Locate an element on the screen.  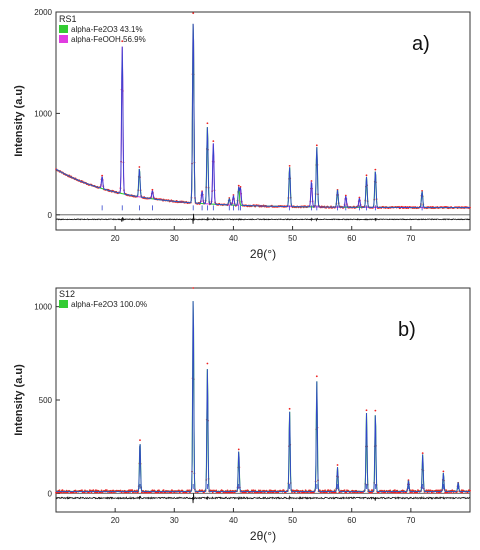
legend-a: alpha-Fe2O3 43.1% alpha-FeOOH 56.9% is located at coordinates (102, 34).